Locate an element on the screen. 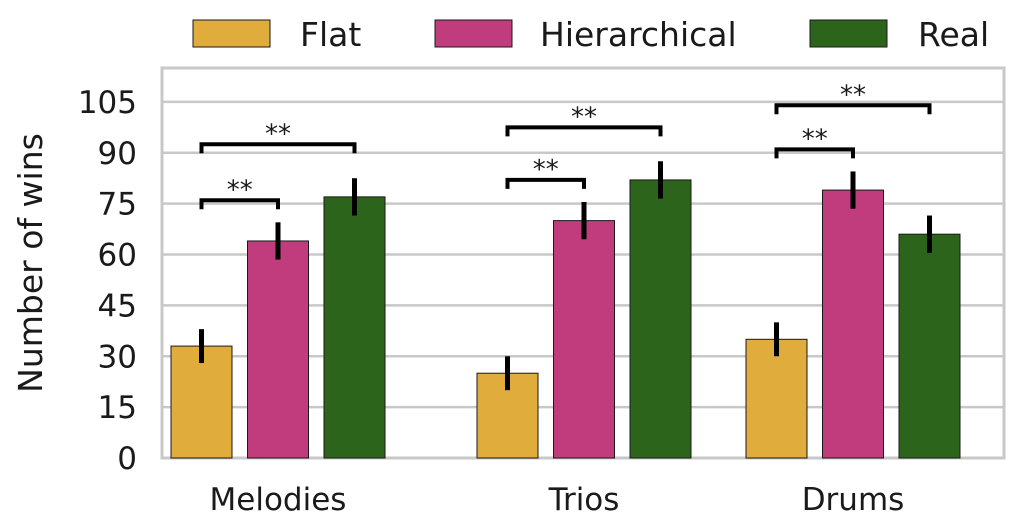  y-axis-ticks: 0 15 30 45 60 75 90 105 is located at coordinates (107, 281).